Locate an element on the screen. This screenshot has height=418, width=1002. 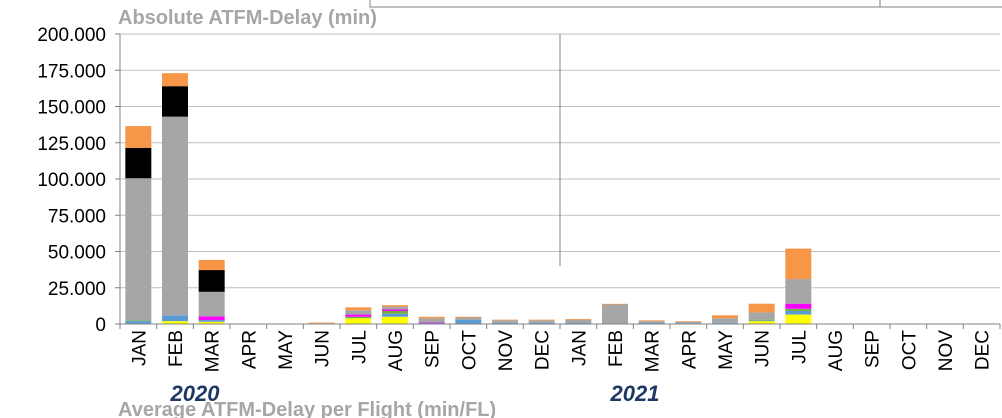
y-tick-label: 200.000 is located at coordinates (71, 35).